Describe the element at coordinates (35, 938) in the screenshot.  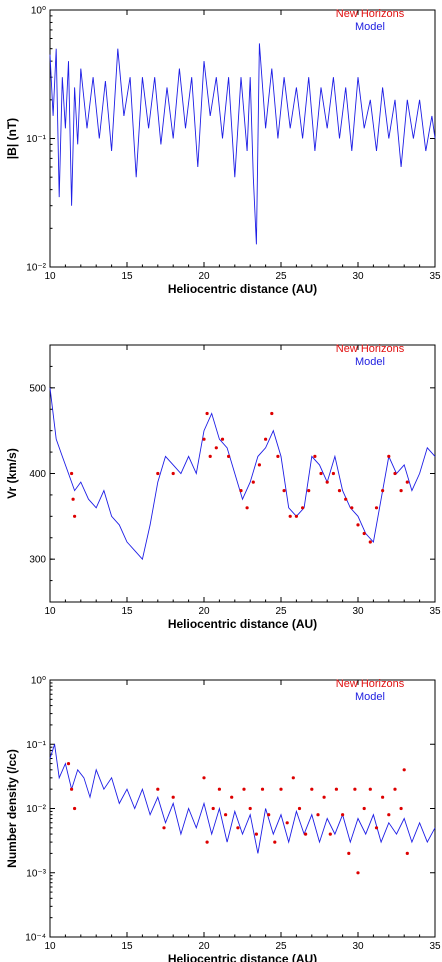
I see `y-tick-label: 10⁻⁴` at that location.